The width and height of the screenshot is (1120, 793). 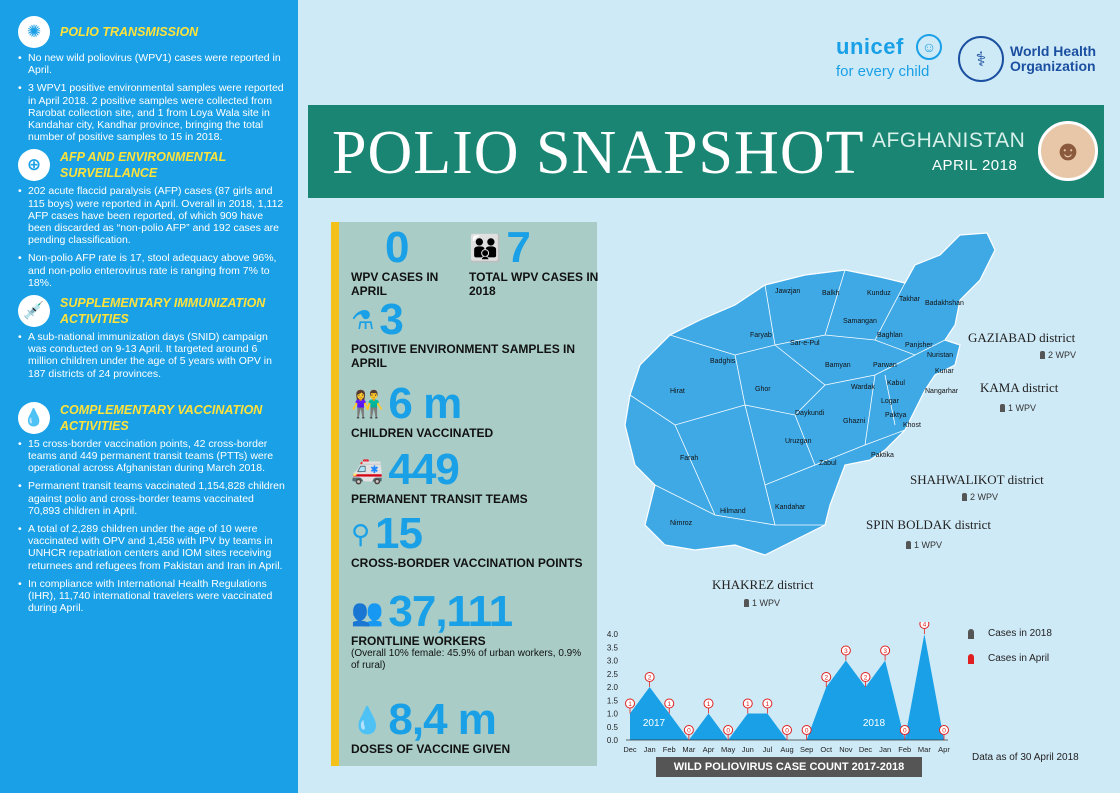 I want to click on drop-icon: 💧, so click(x=367, y=720).